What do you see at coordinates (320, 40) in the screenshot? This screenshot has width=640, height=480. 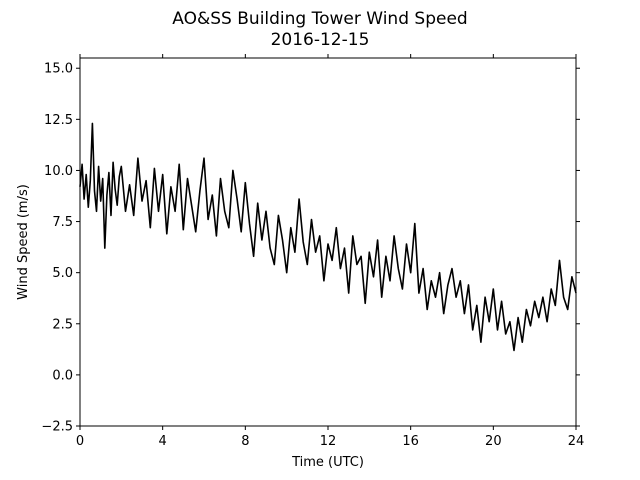 I see `chart-subtitle: 2016-12-15` at bounding box center [320, 40].